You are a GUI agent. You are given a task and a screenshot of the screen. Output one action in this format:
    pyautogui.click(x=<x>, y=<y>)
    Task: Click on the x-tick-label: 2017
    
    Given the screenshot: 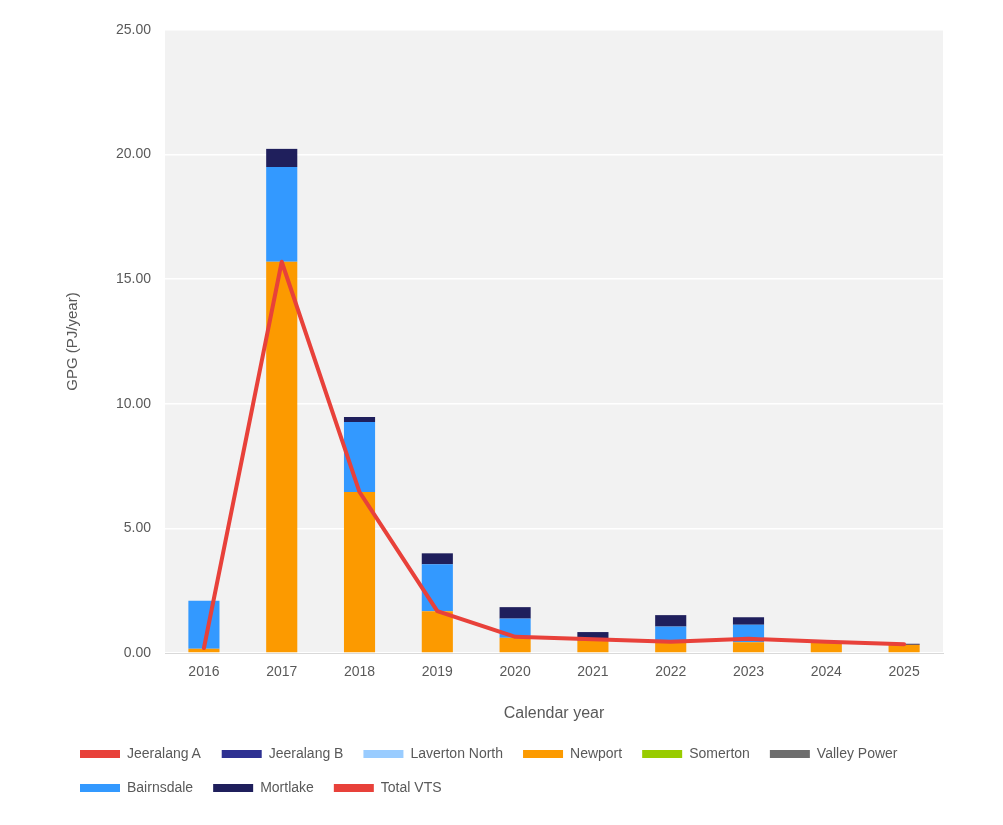 What is the action you would take?
    pyautogui.click(x=282, y=671)
    